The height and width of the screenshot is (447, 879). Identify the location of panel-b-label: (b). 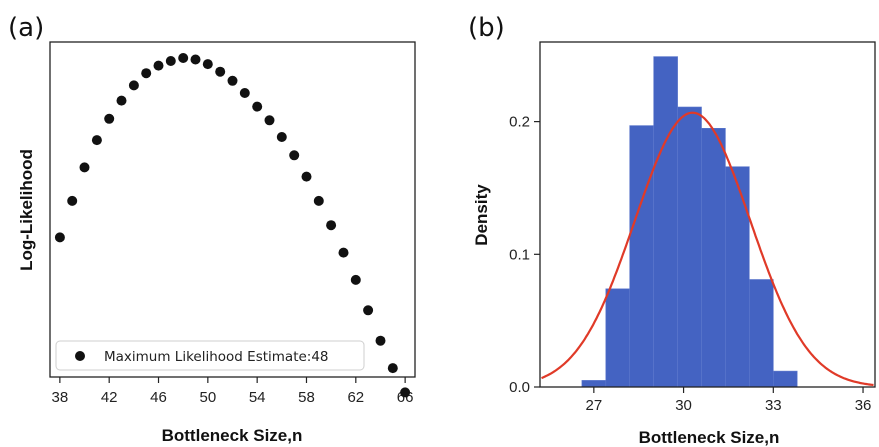
(486, 28).